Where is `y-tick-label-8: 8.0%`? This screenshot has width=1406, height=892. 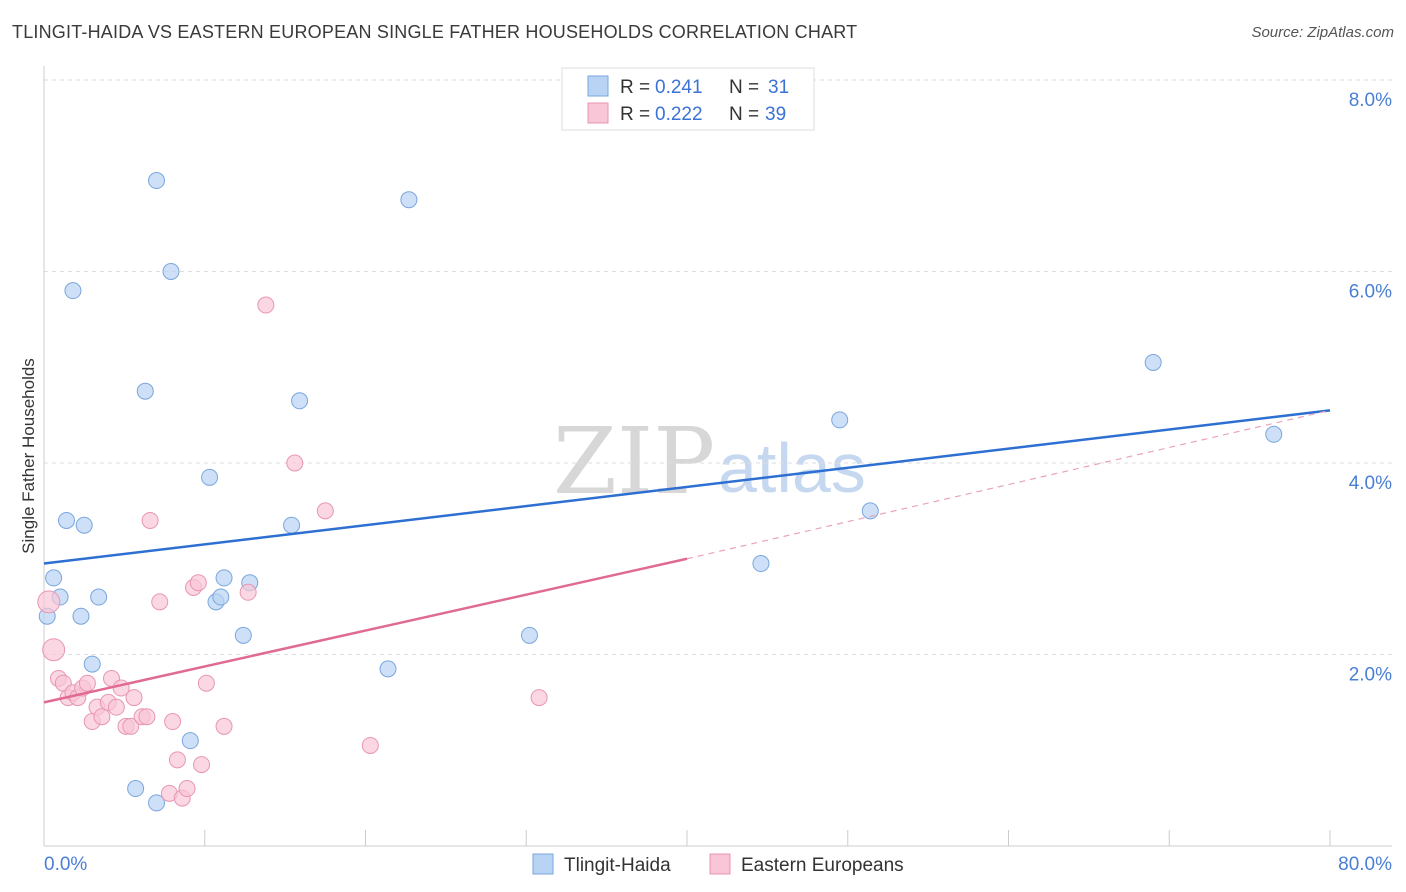 y-tick-label-8: 8.0% is located at coordinates (1370, 100).